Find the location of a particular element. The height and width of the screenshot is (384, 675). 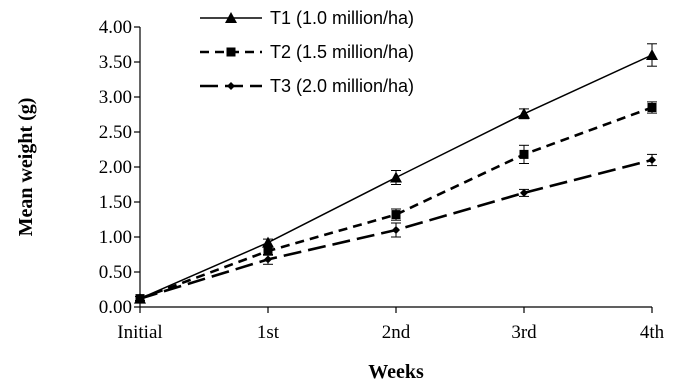

y-tick-label: 0.00 is located at coordinates (115, 307).